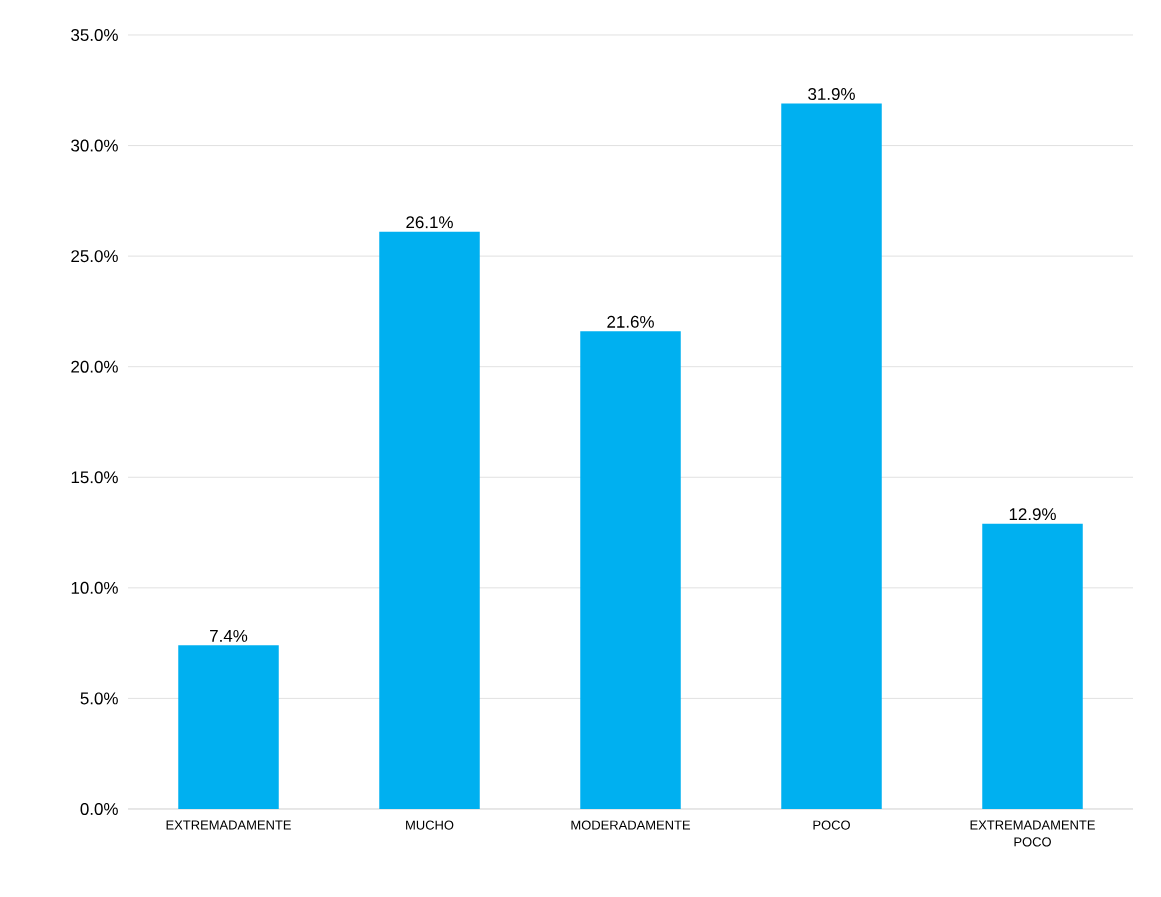  Describe the element at coordinates (1032, 514) in the screenshot. I see `data-label: 12.9%` at that location.